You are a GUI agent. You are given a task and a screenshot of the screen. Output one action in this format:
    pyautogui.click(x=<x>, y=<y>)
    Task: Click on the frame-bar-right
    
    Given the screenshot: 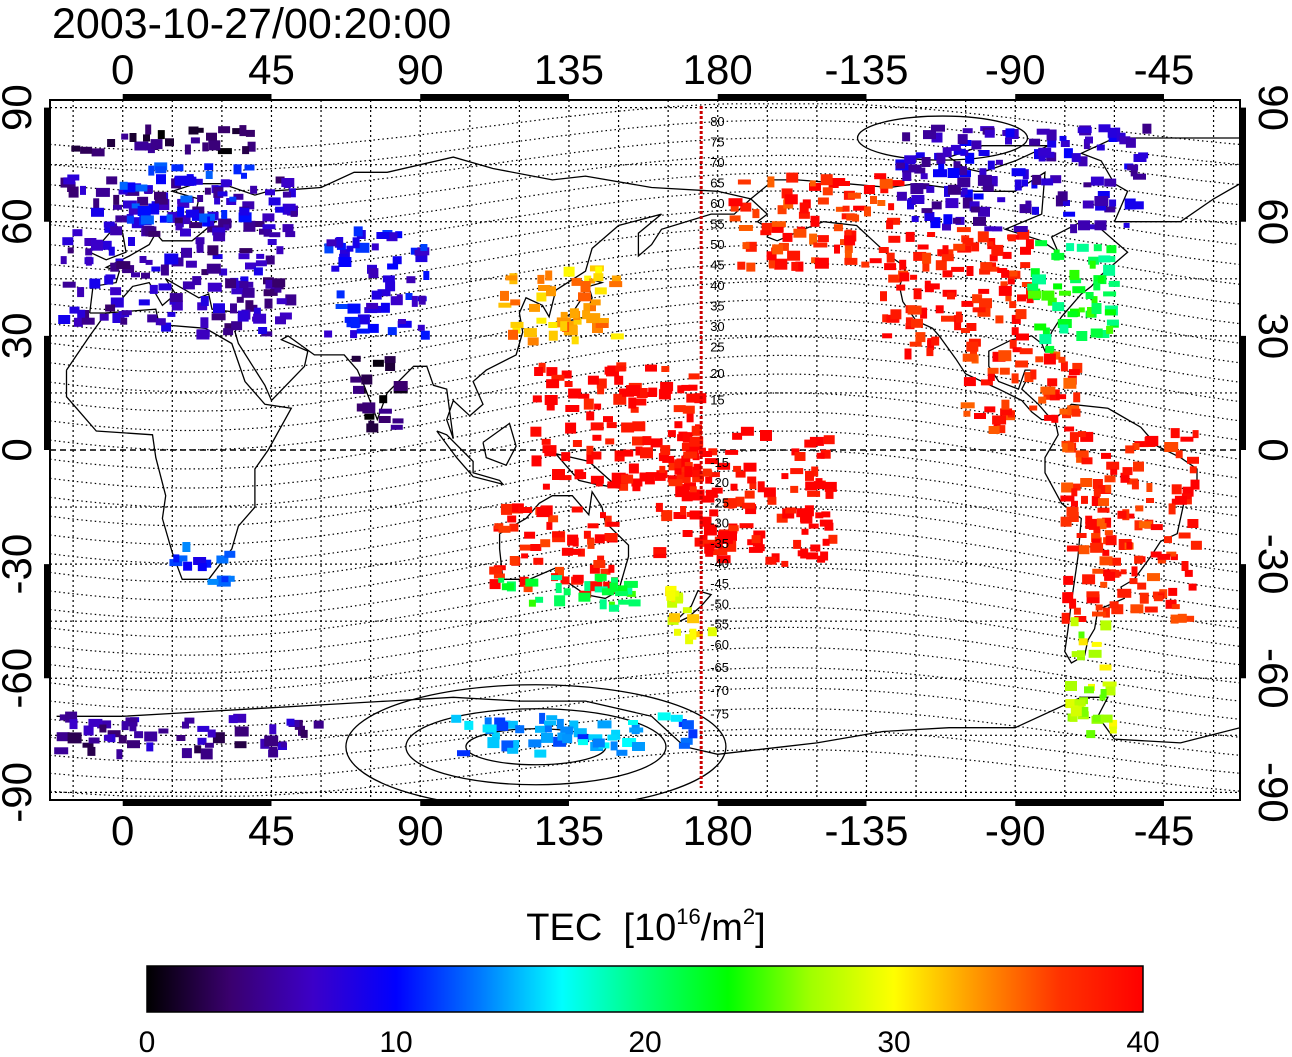 What is the action you would take?
    pyautogui.click(x=1243, y=621)
    